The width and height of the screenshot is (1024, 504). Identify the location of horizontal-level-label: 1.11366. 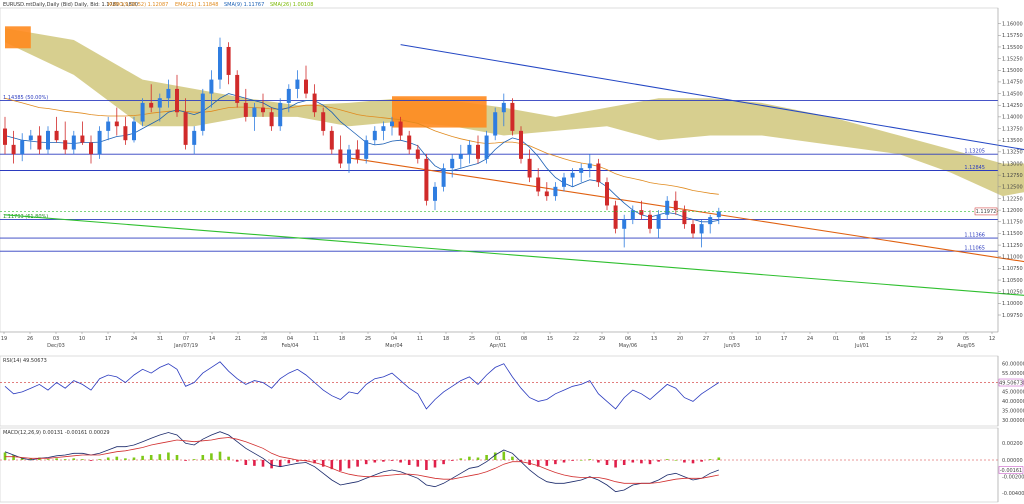
(974, 236).